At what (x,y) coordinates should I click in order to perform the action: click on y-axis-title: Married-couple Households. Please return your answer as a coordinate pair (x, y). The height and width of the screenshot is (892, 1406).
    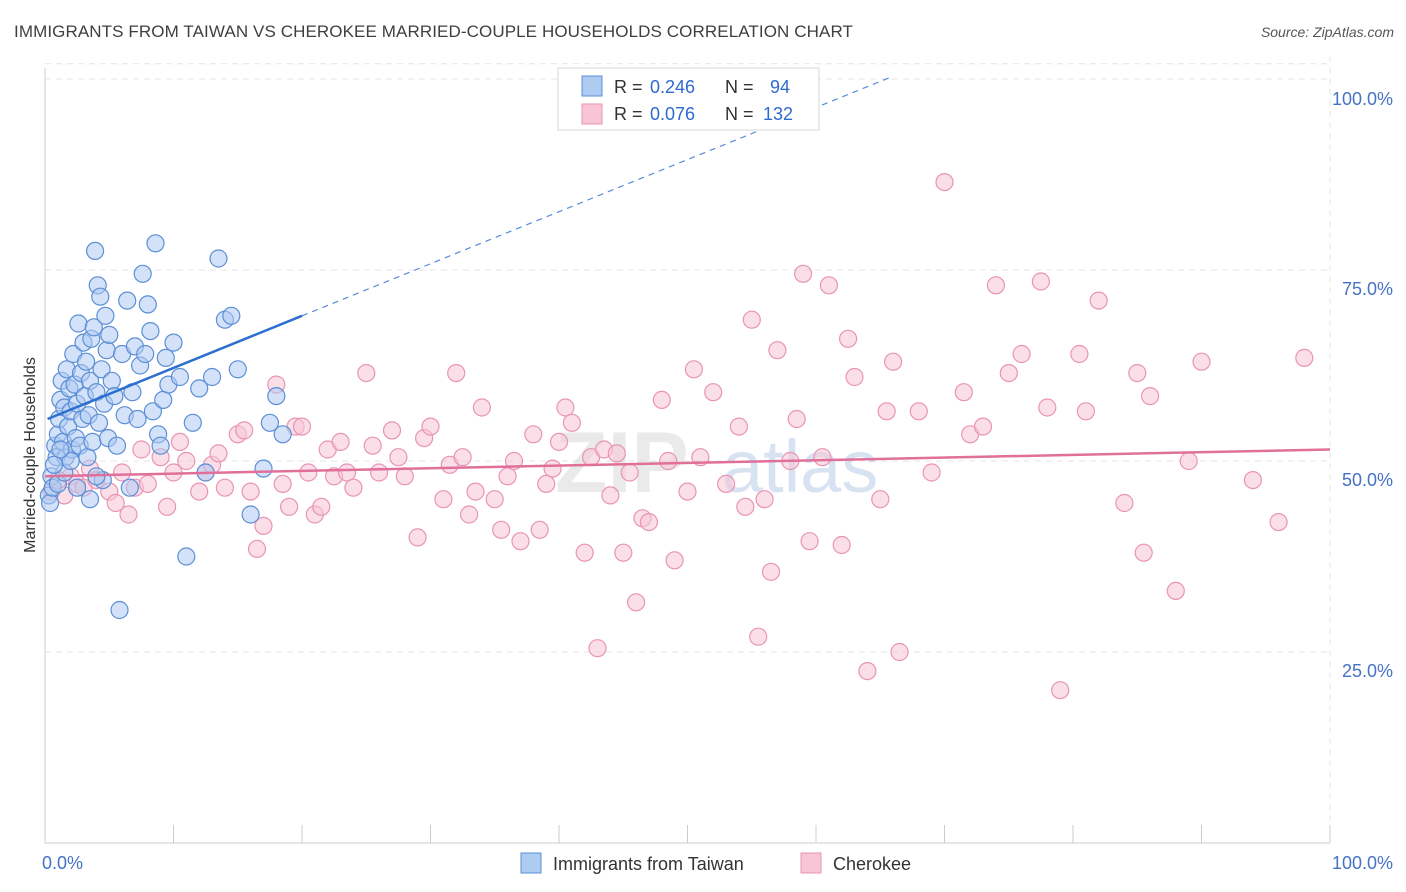
    Looking at the image, I should click on (30, 455).